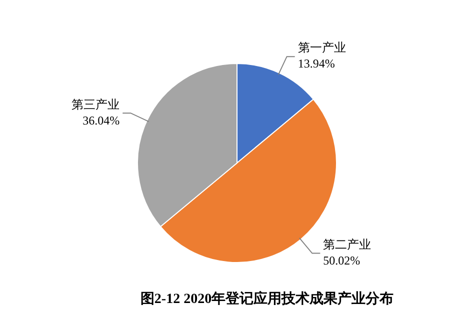  What do you see at coordinates (267, 299) in the screenshot?
I see `text: 图2-12 2020年登记应用技术成果产业分布` at bounding box center [267, 299].